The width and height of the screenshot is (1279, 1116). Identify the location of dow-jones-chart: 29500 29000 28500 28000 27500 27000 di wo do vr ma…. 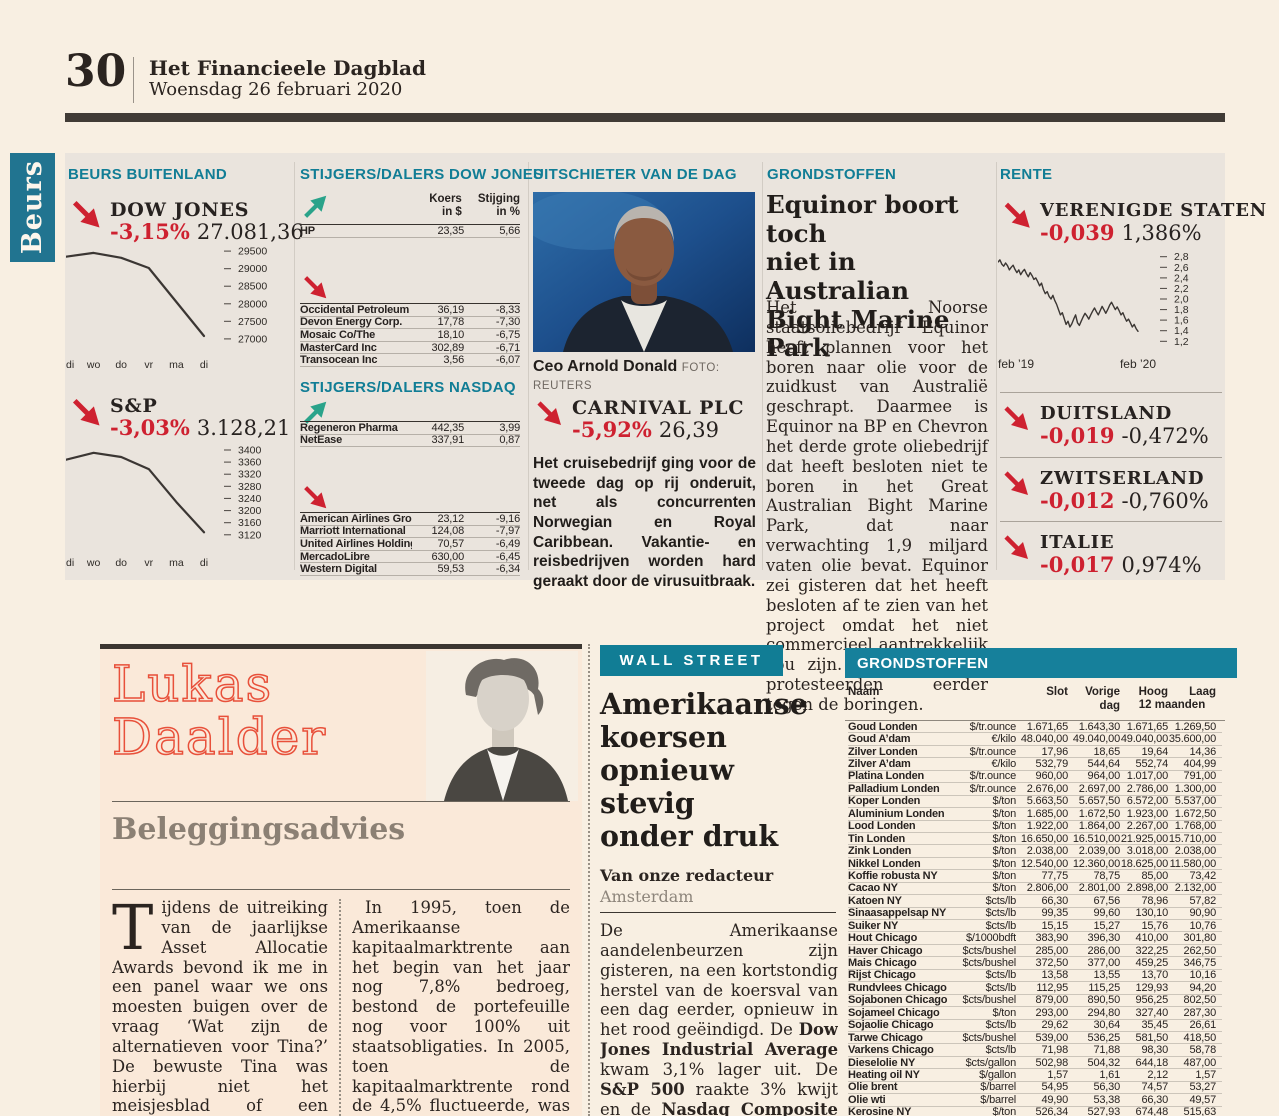
(177, 308).